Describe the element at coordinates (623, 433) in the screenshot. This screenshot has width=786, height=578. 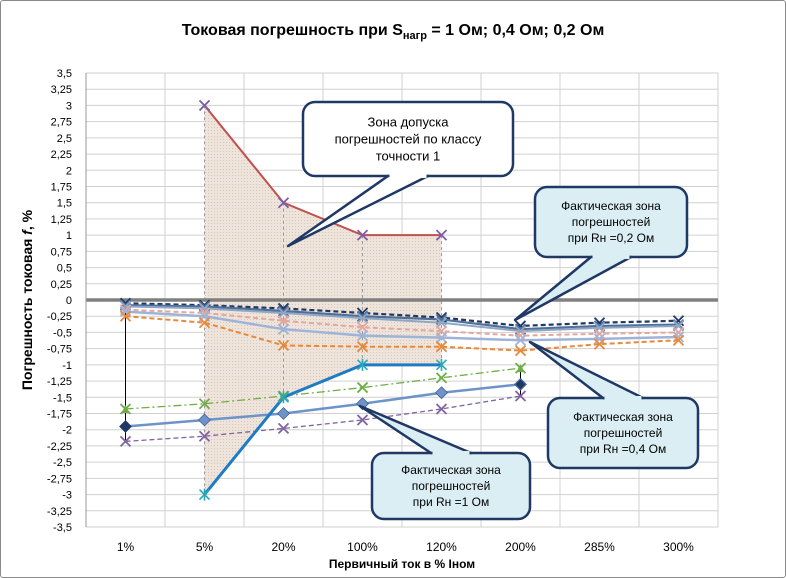
I see `callout-r04-text: погрешностей` at that location.